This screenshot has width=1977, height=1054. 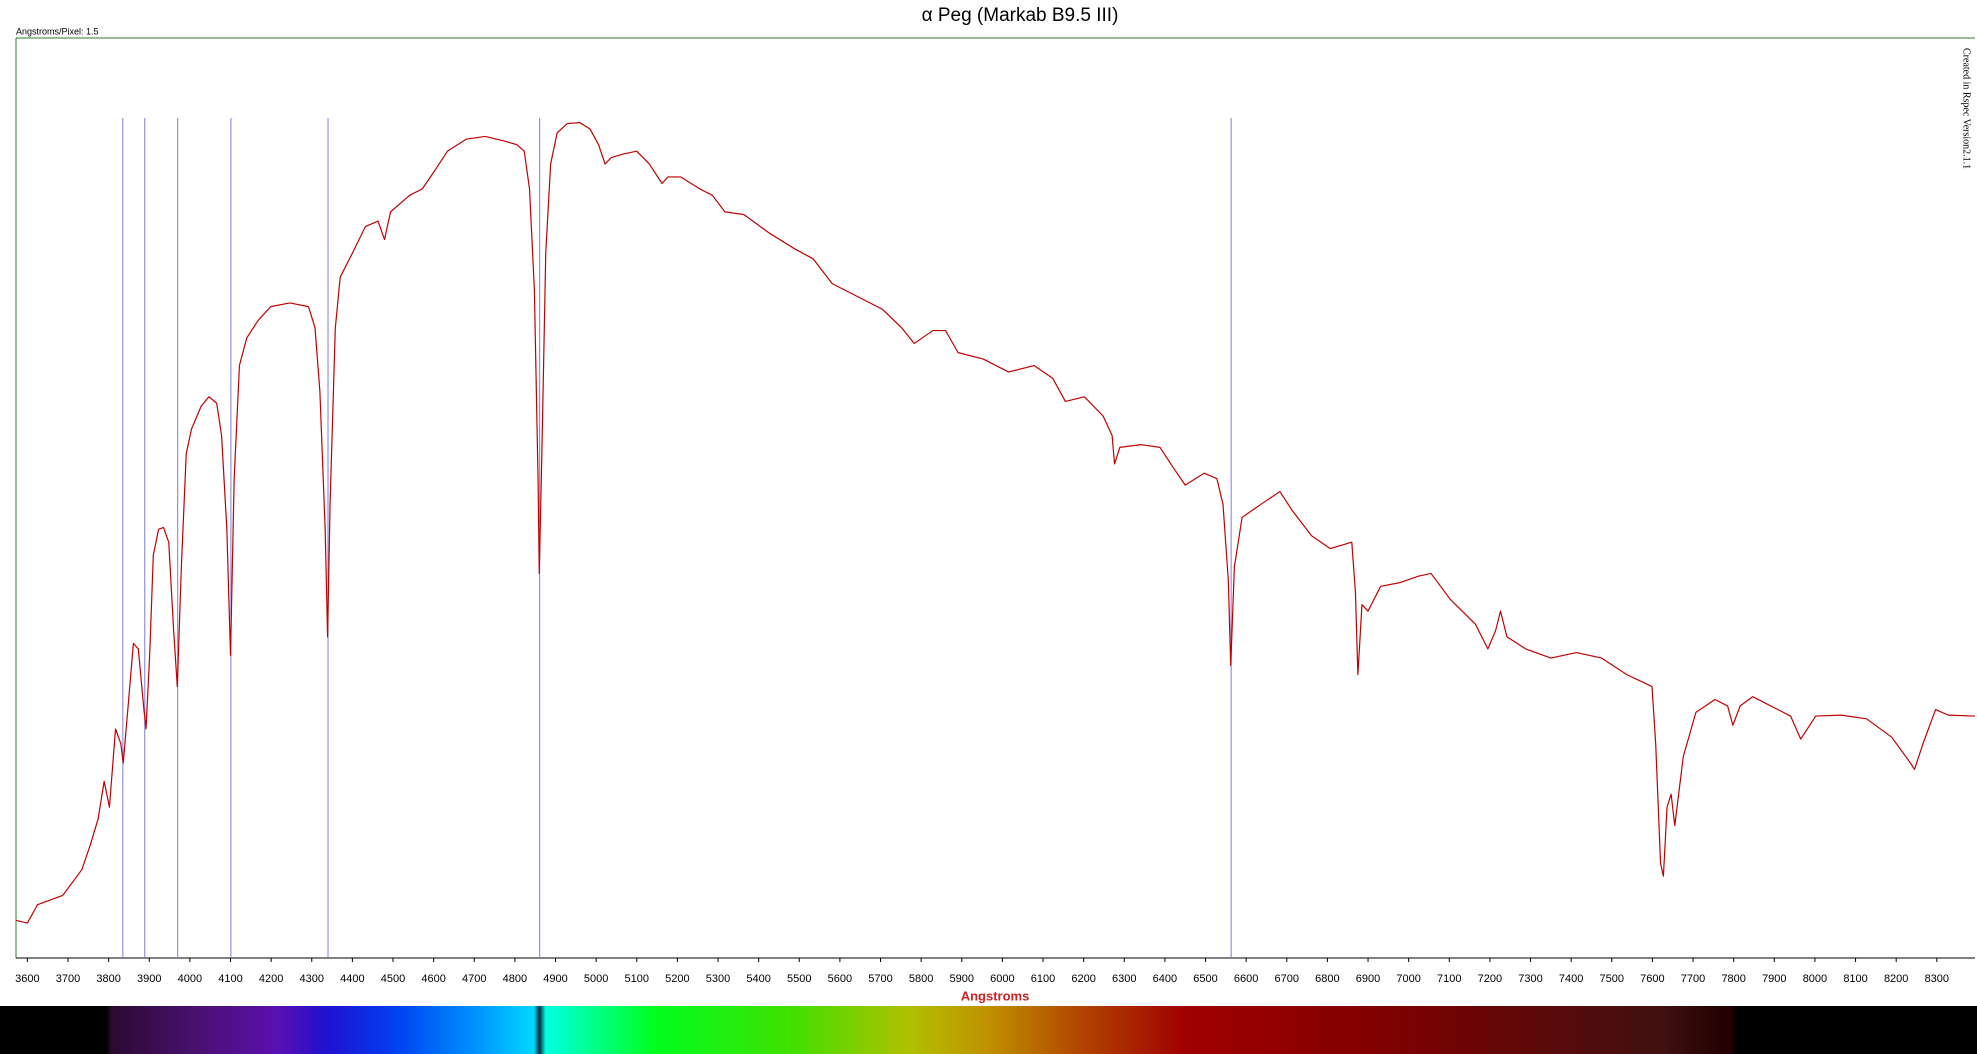 I want to click on x-tick-label: 7200, so click(x=1490, y=979).